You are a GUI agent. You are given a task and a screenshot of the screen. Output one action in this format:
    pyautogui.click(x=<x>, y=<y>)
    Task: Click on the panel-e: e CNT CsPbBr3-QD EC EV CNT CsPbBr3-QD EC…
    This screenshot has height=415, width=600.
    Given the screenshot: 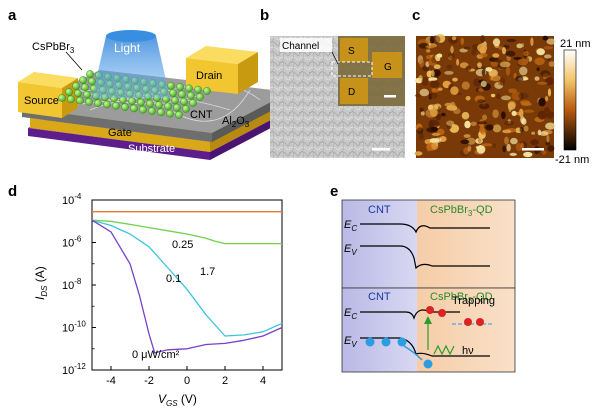 What is the action you would take?
    pyautogui.click(x=423, y=278)
    